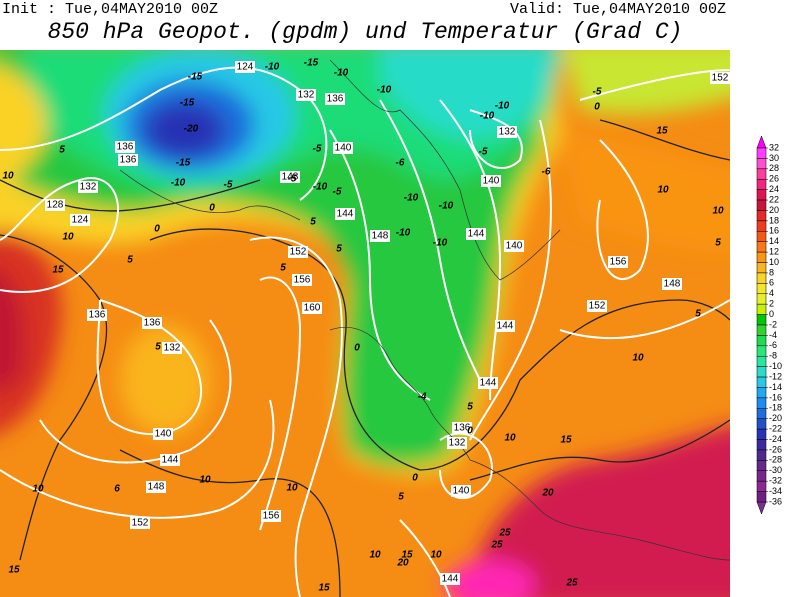  Describe the element at coordinates (774, 231) in the screenshot. I see `colorbar-label: 16` at that location.